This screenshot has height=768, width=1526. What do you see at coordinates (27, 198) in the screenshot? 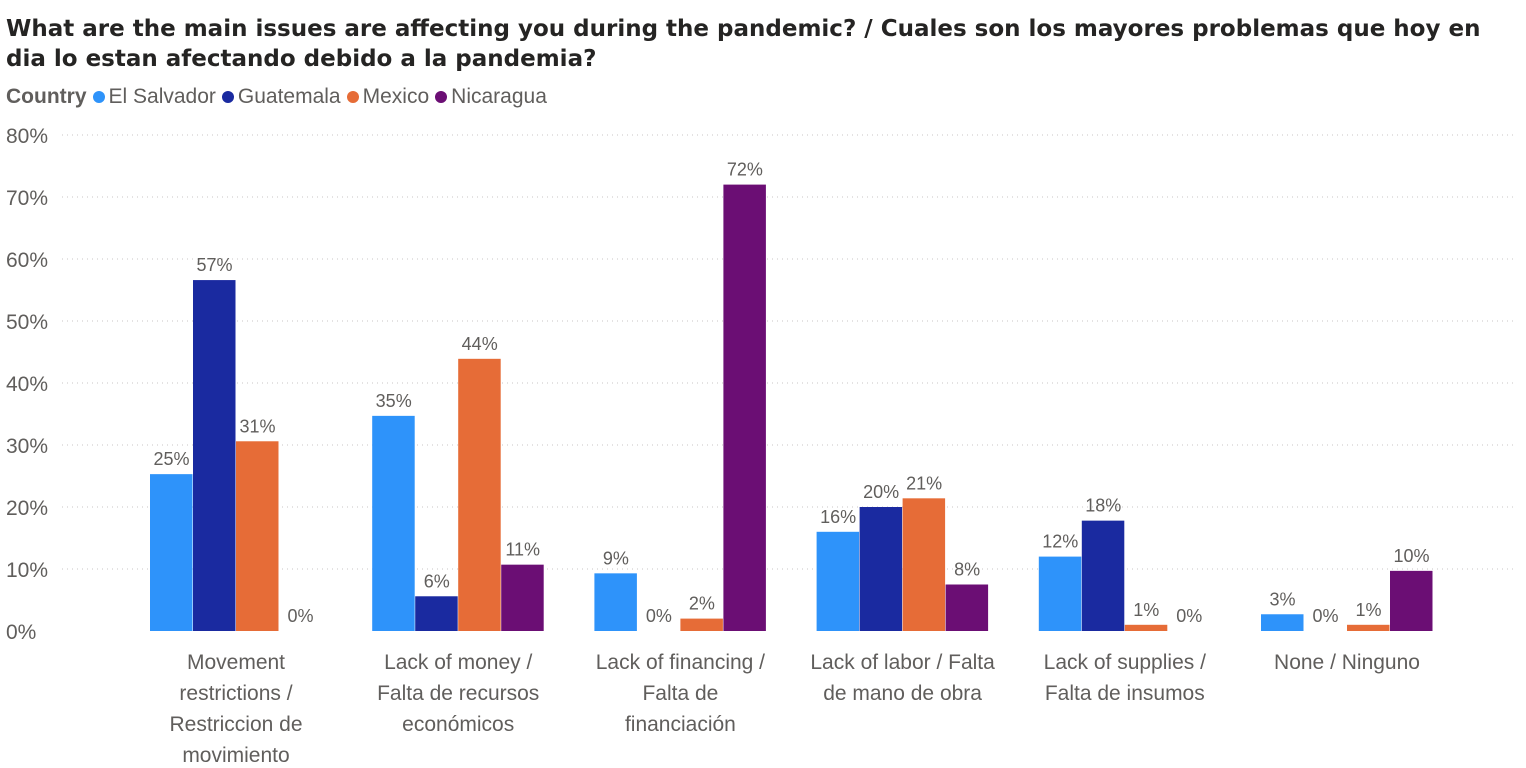
I see `y-tick-label: 70%` at bounding box center [27, 198].